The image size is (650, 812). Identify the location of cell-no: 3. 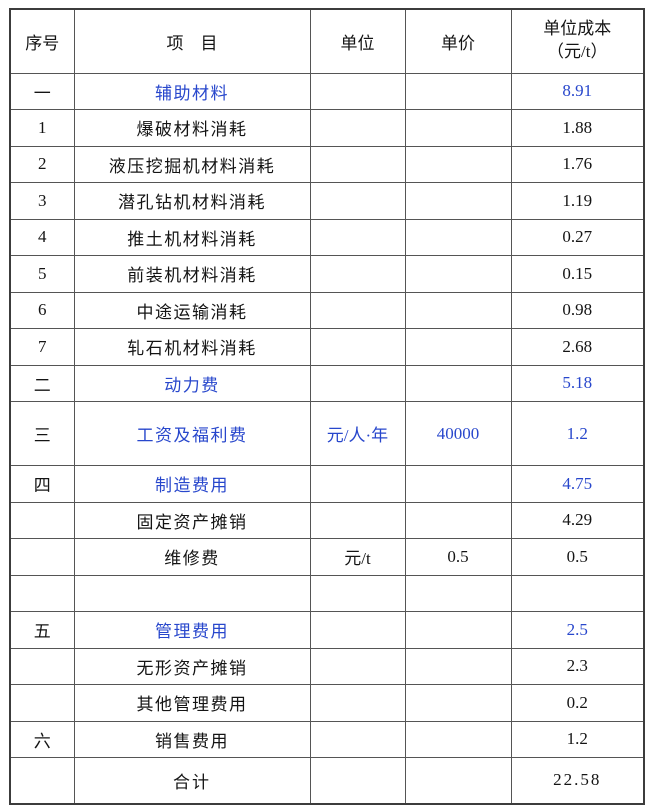
(42, 201).